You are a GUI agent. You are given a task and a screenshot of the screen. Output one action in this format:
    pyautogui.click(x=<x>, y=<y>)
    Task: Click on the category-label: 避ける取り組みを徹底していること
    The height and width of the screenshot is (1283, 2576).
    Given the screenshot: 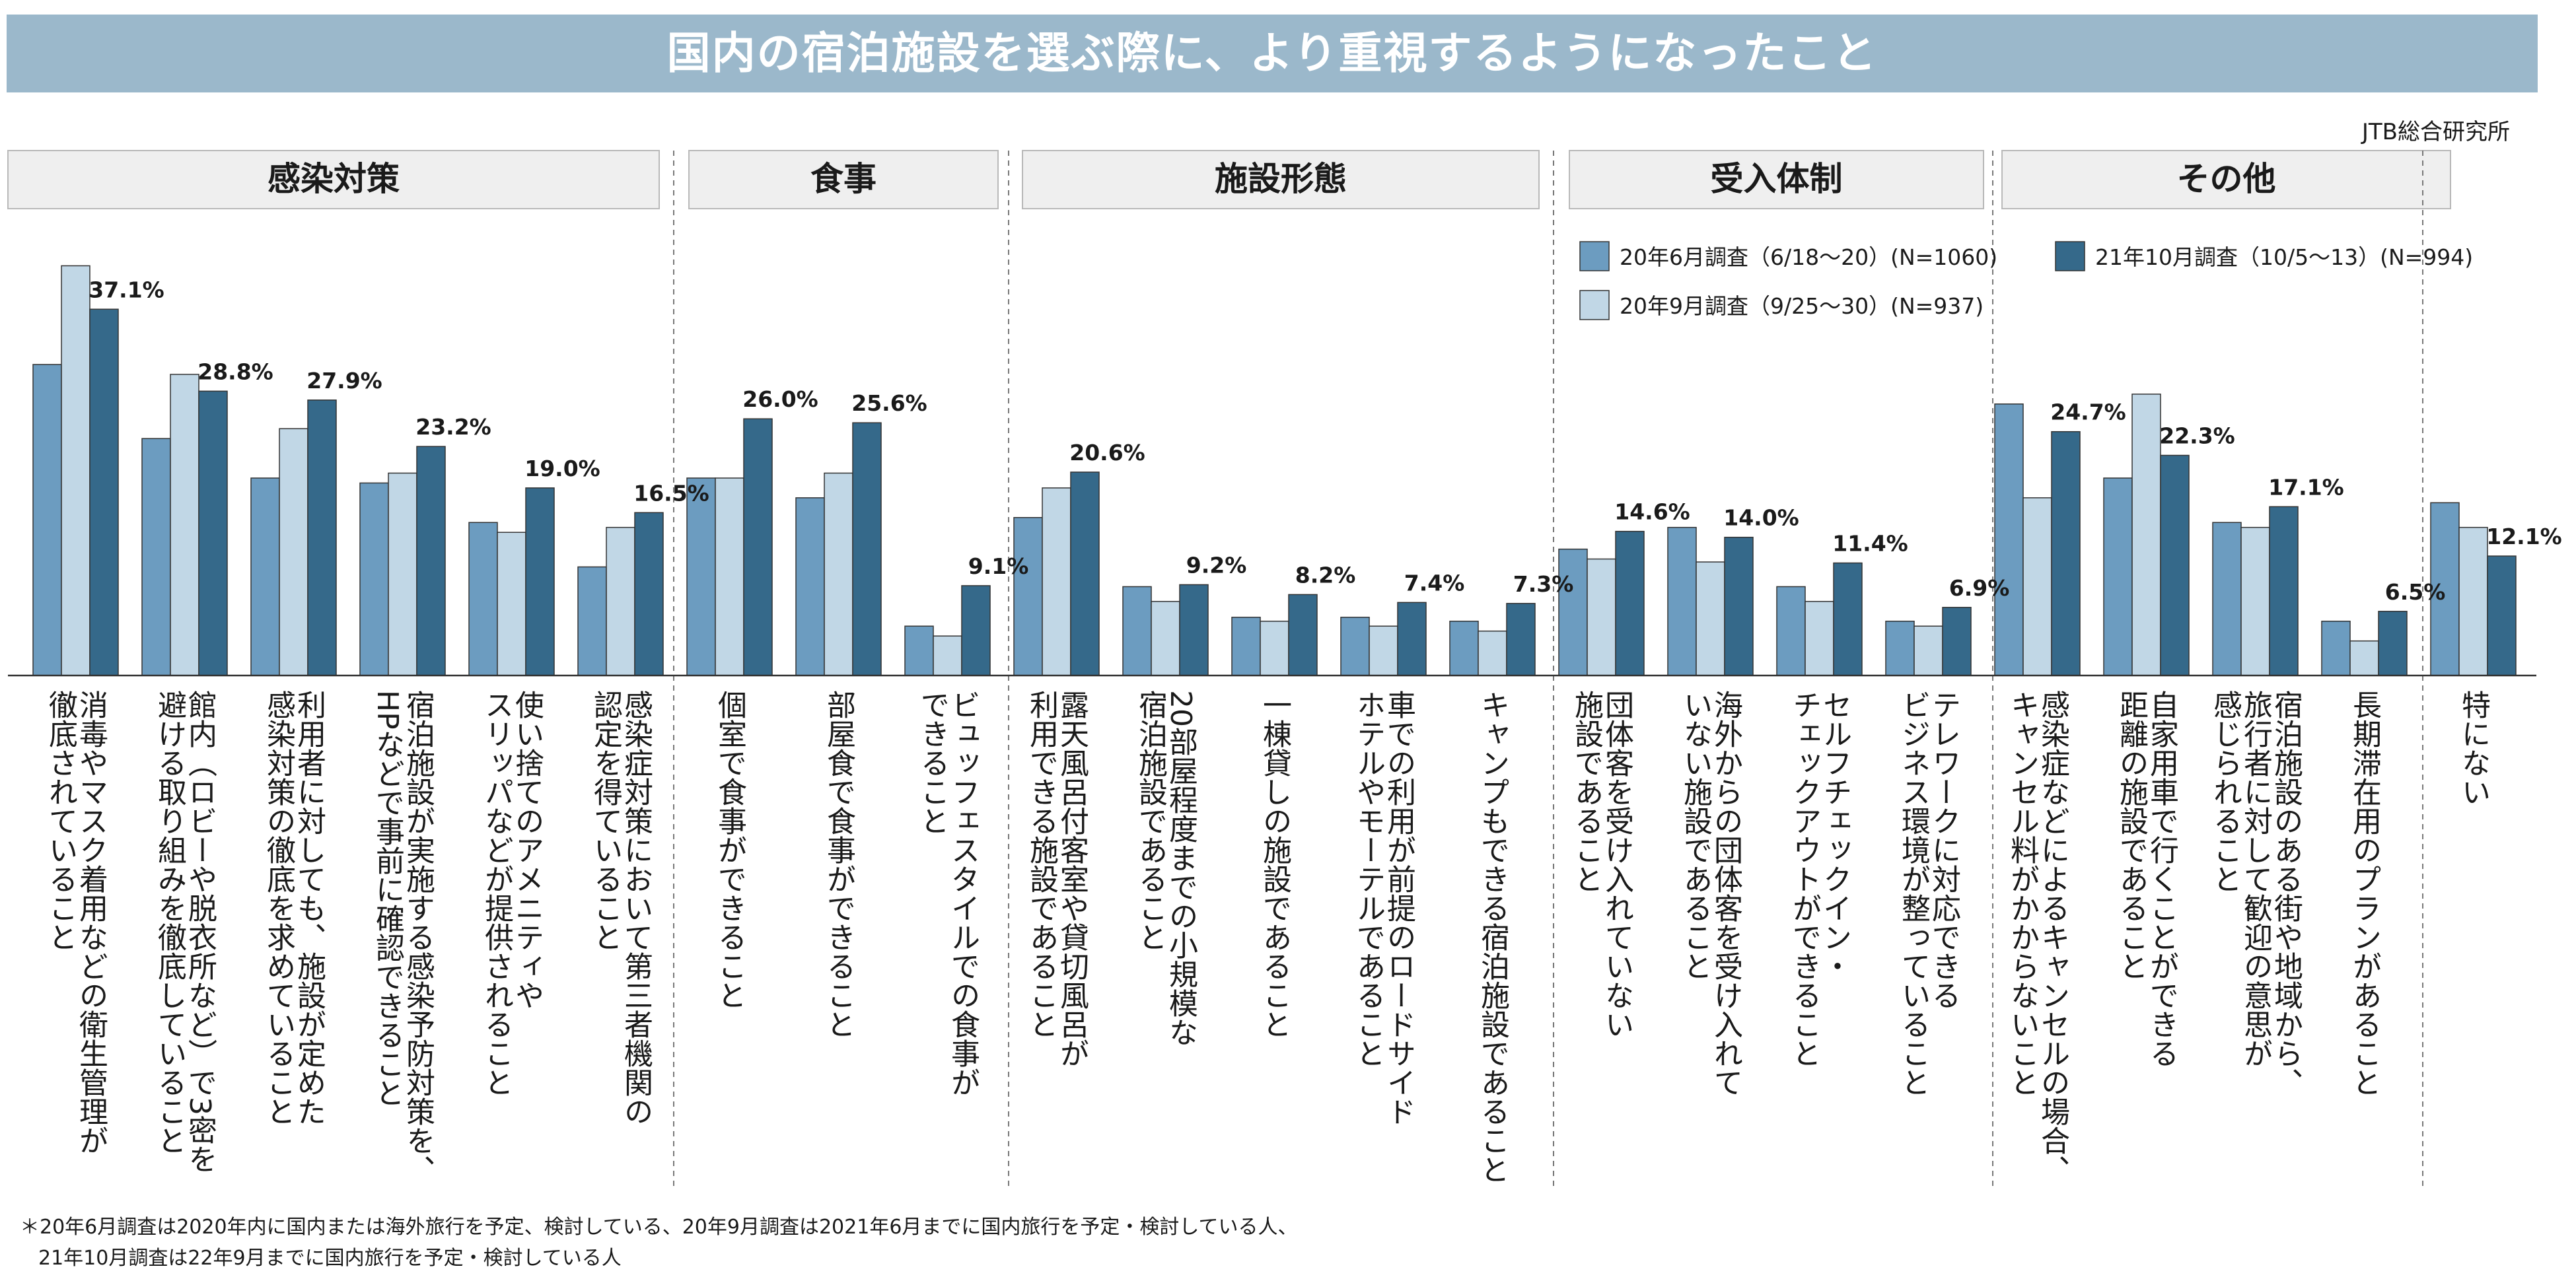 What is the action you would take?
    pyautogui.click(x=170, y=922)
    